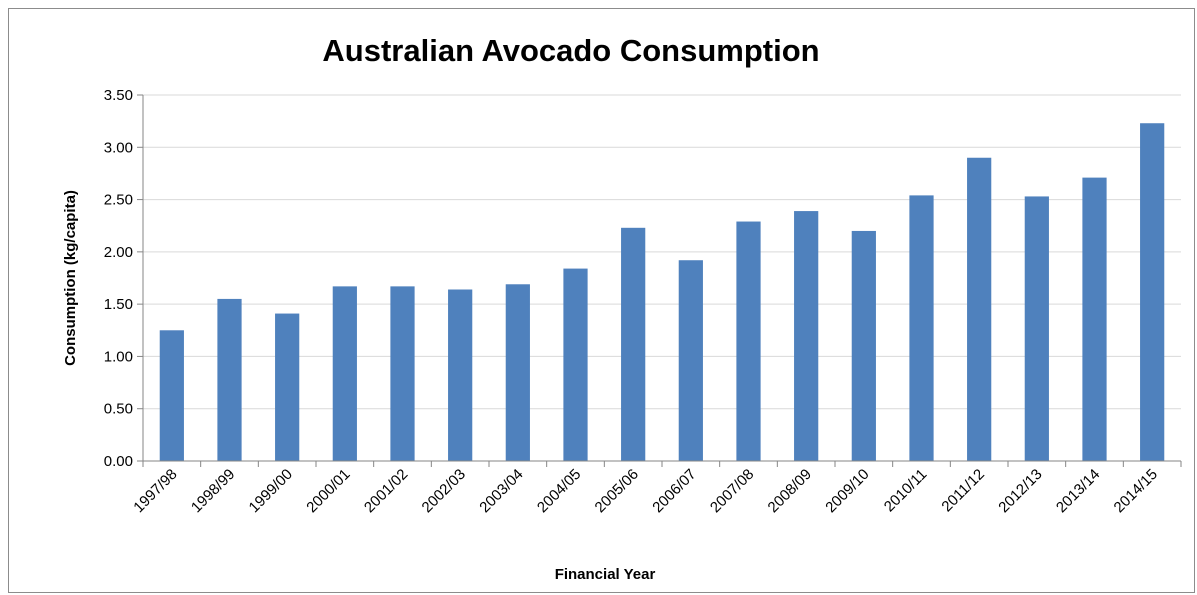  I want to click on x-tick-label: 2005/06, so click(617, 491).